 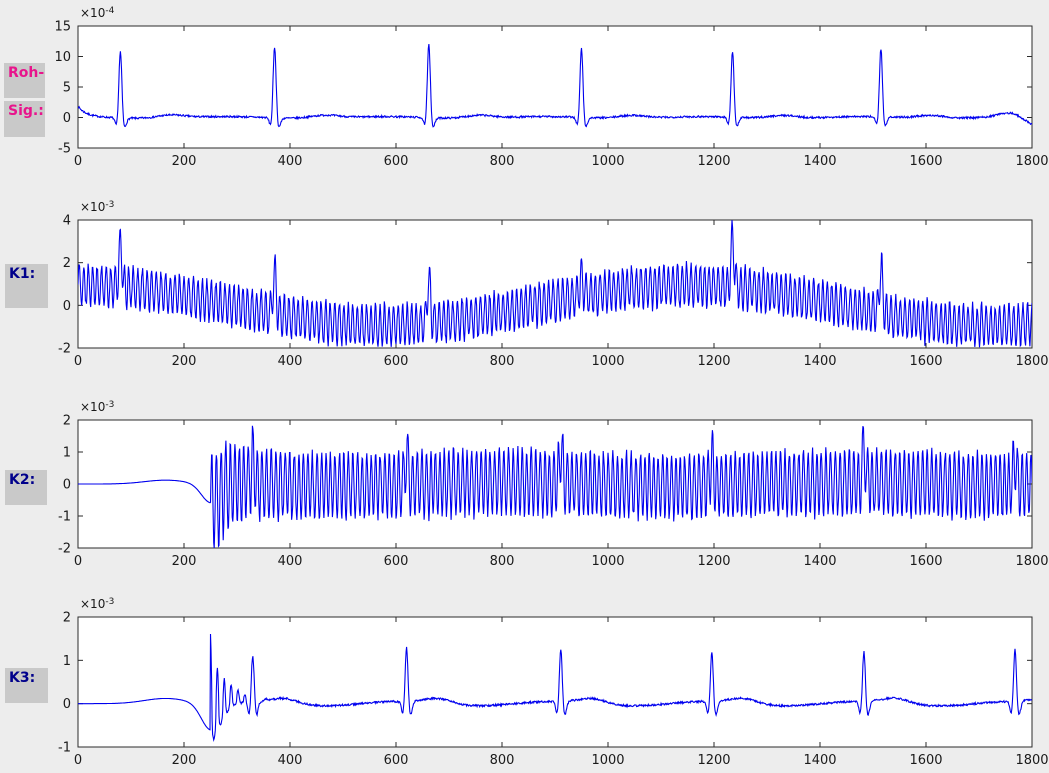 I want to click on y-tick-label: 5, so click(x=67, y=88).